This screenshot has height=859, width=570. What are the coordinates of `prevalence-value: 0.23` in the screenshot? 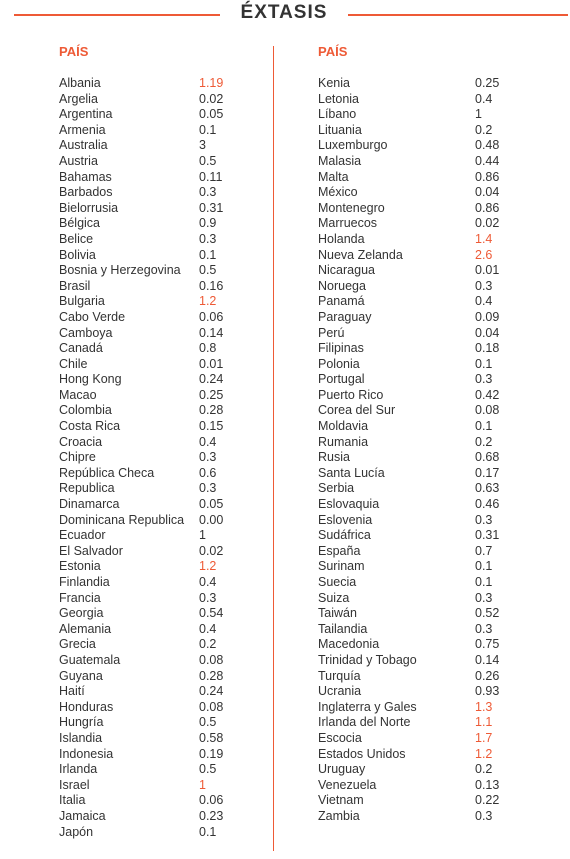 It's located at (211, 815).